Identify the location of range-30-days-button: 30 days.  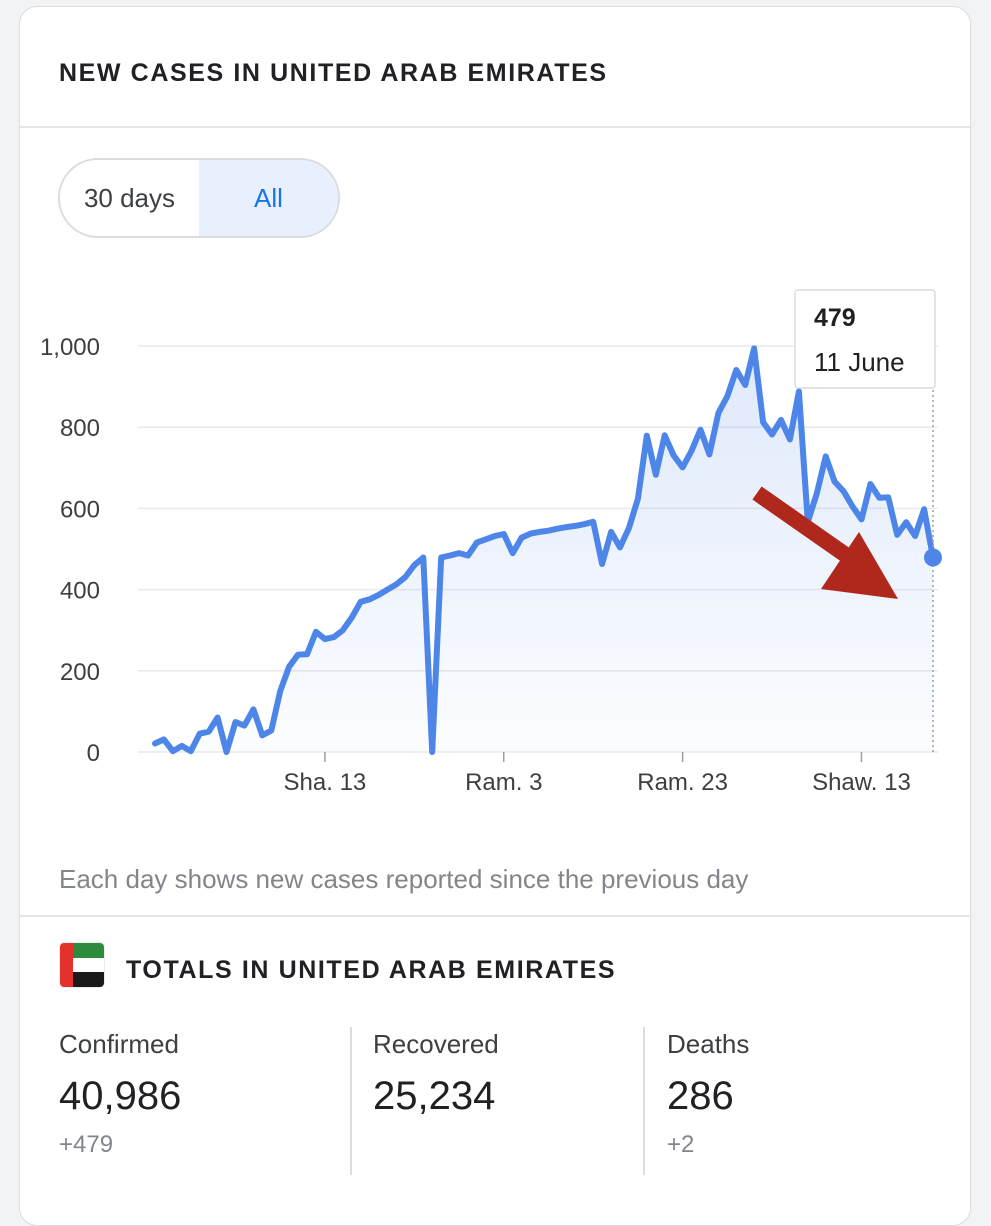
(129, 198).